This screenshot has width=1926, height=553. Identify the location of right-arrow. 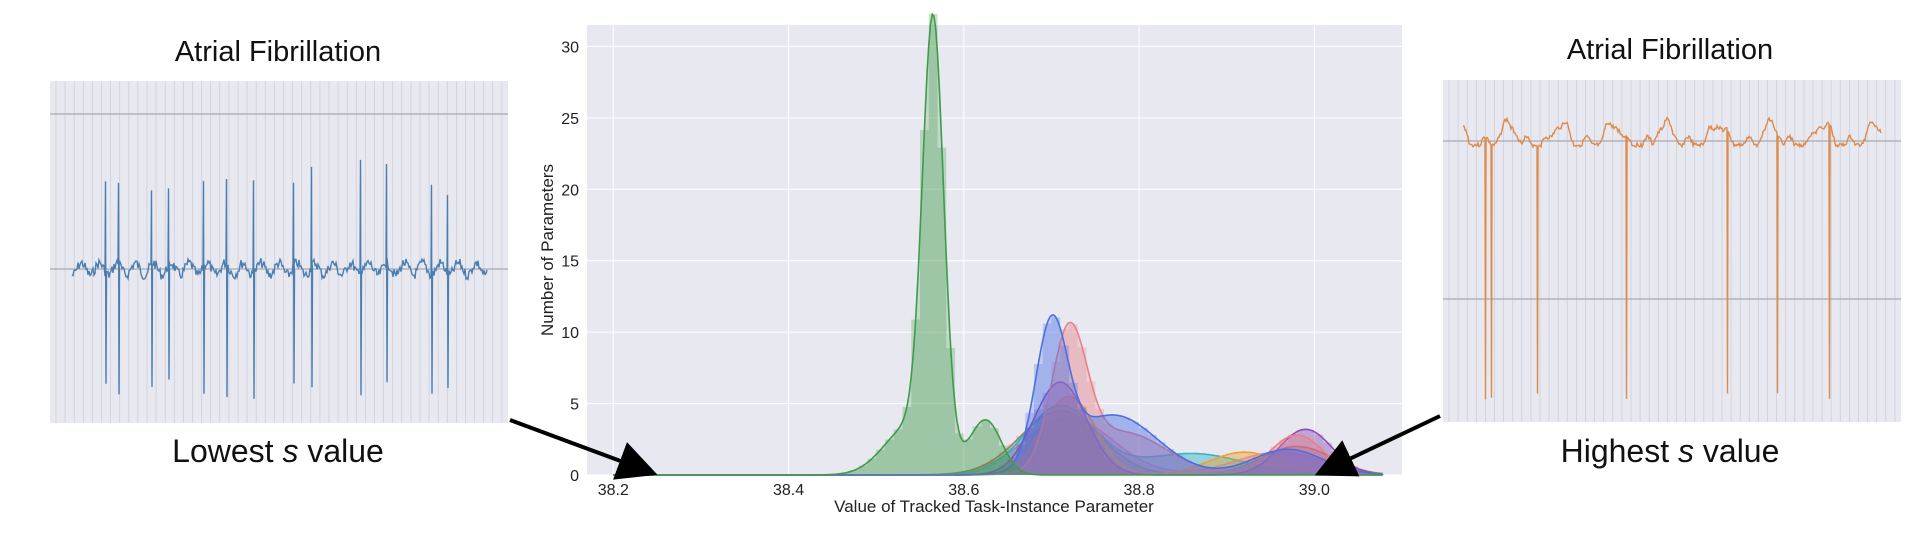
(1377, 445).